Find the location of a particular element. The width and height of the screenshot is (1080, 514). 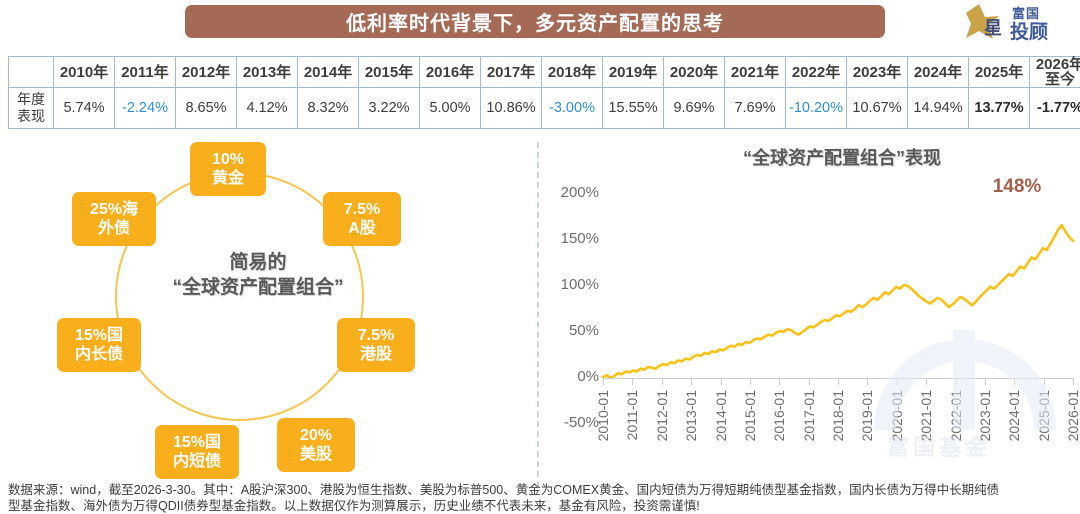

x-axis-tick-label: 2015-01 is located at coordinates (750, 415).